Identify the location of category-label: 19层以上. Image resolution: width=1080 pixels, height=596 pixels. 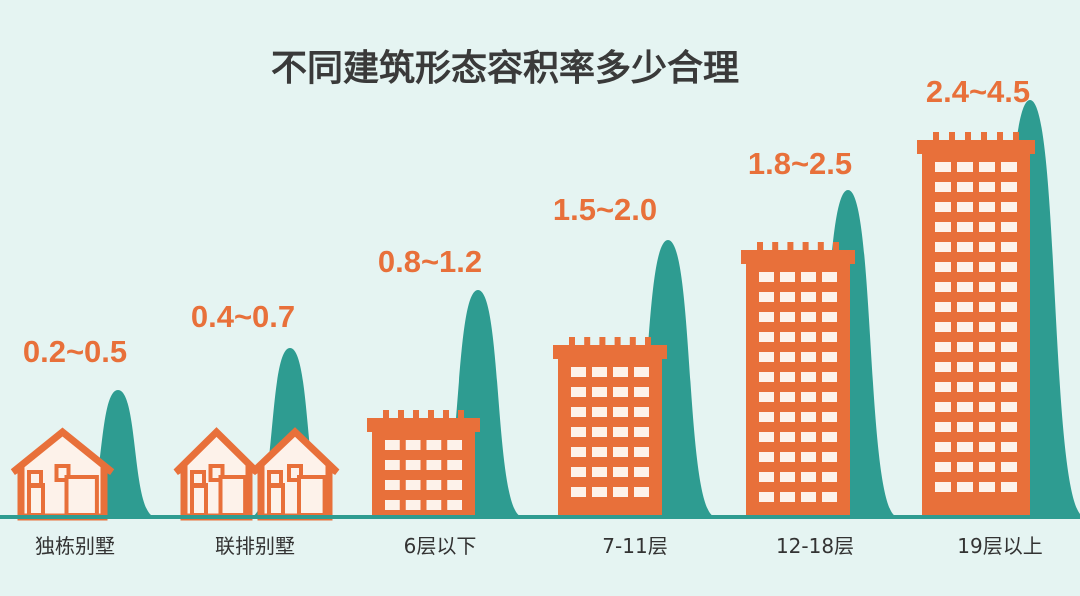
(999, 546).